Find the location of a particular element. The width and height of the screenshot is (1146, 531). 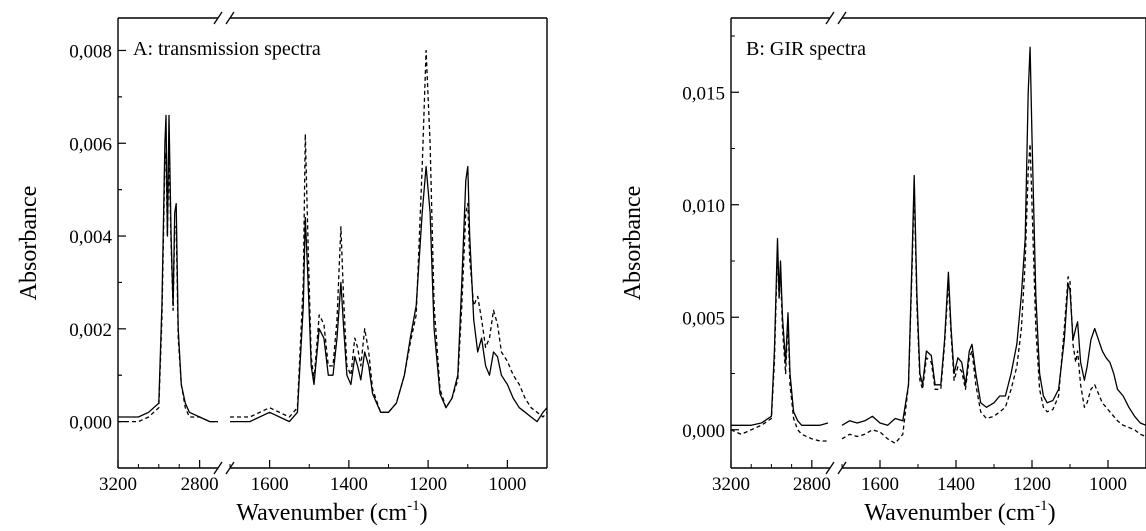

panel-b-x-tick-label: 2800 is located at coordinates (812, 484).